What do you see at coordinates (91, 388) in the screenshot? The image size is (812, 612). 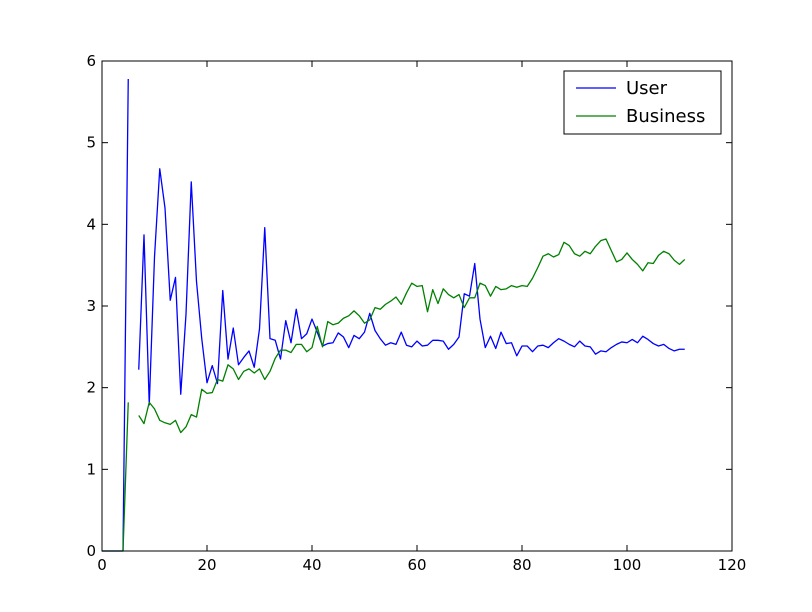 I see `y-tick-label: 2` at bounding box center [91, 388].